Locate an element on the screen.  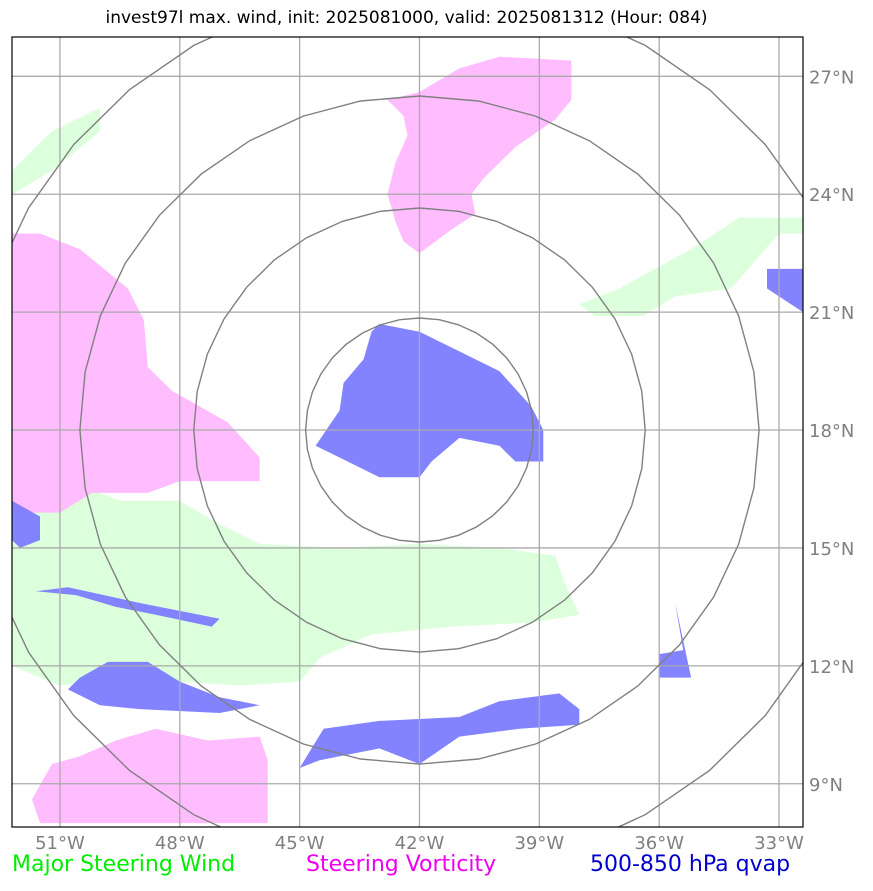
lat-tick-label: 24°N is located at coordinates (831, 195).